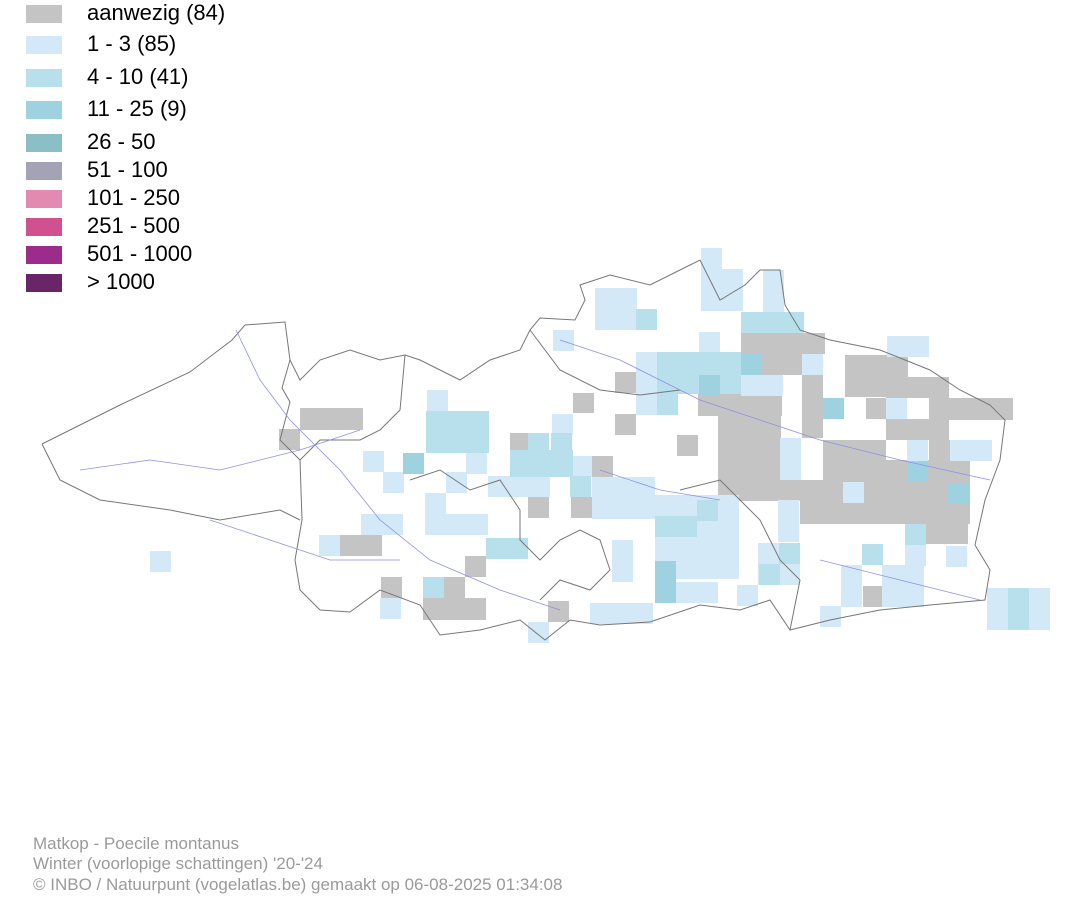 The height and width of the screenshot is (900, 1074). Describe the element at coordinates (136, 843) in the screenshot. I see `footer-line: Matkop - Poecile montanus` at that location.